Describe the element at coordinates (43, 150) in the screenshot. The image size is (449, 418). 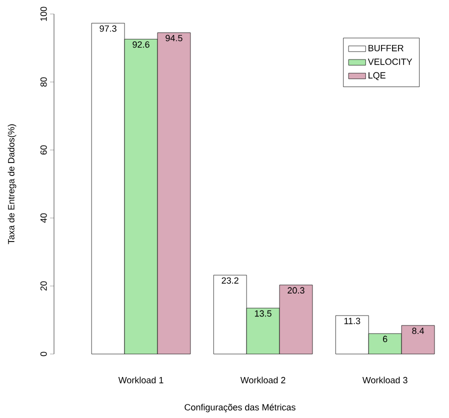
I see `y-tick-label: 60` at that location.